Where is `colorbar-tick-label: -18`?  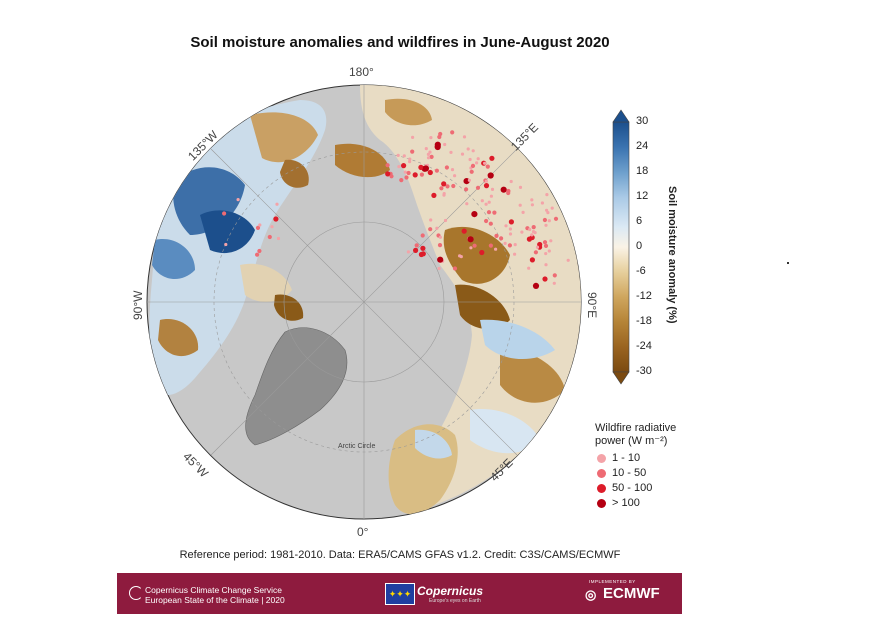 colorbar-tick-label: -18 is located at coordinates (644, 321).